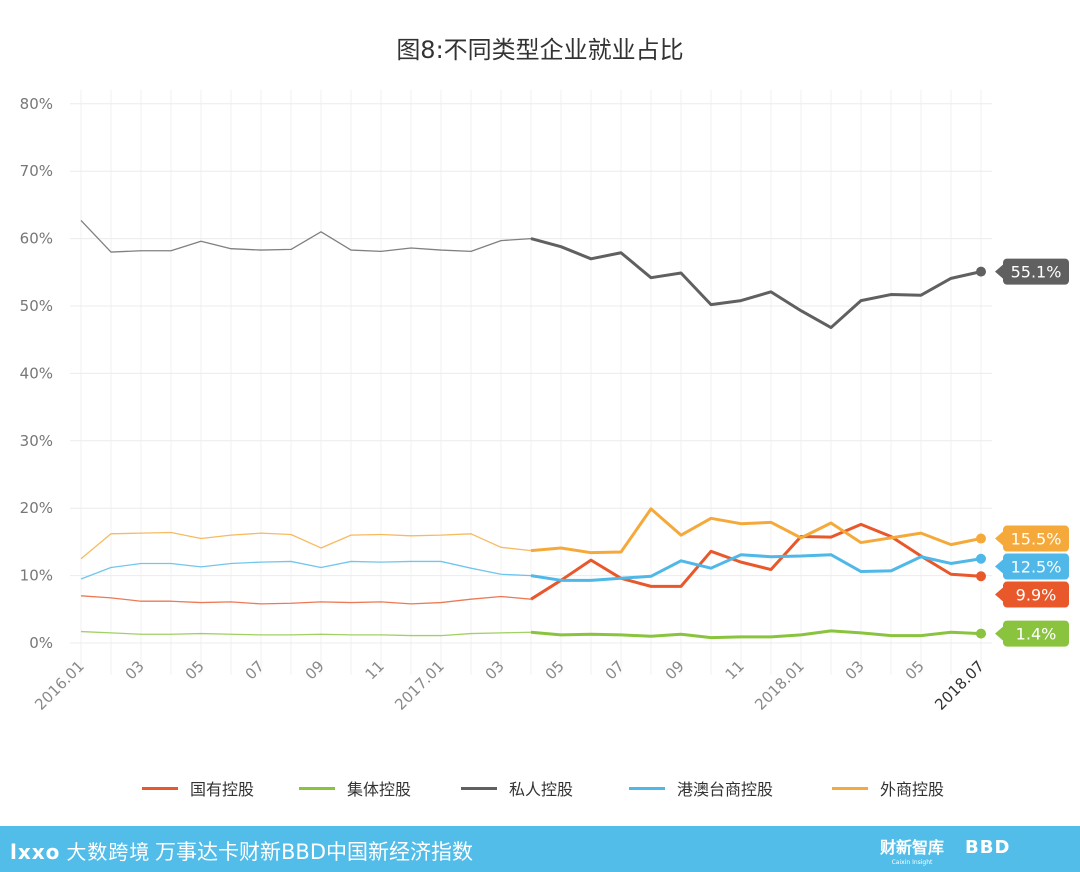 The image size is (1080, 872). I want to click on legend-item-private: 私人控股, so click(517, 788).